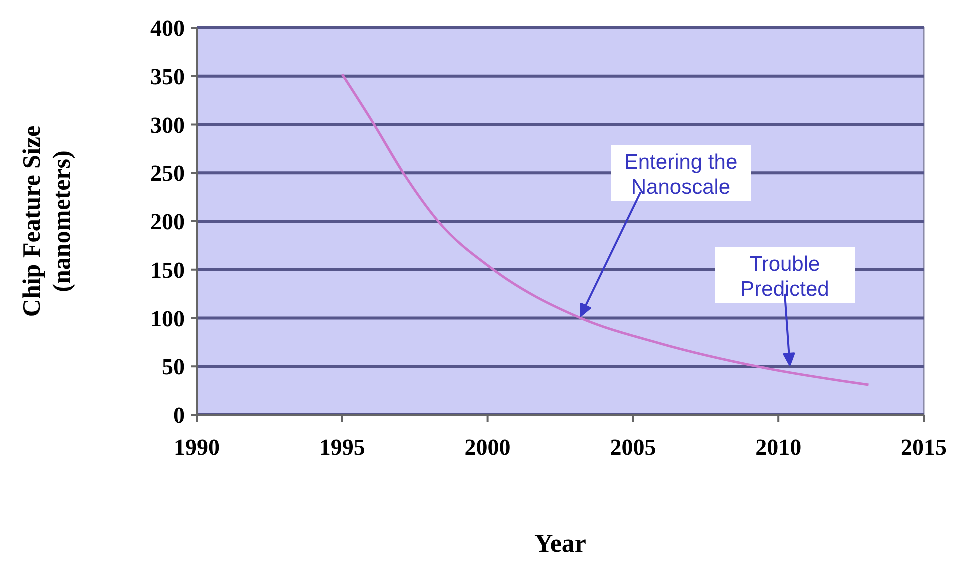 The image size is (968, 565). What do you see at coordinates (681, 175) in the screenshot?
I see `annotation: Entering the Nanoscale` at bounding box center [681, 175].